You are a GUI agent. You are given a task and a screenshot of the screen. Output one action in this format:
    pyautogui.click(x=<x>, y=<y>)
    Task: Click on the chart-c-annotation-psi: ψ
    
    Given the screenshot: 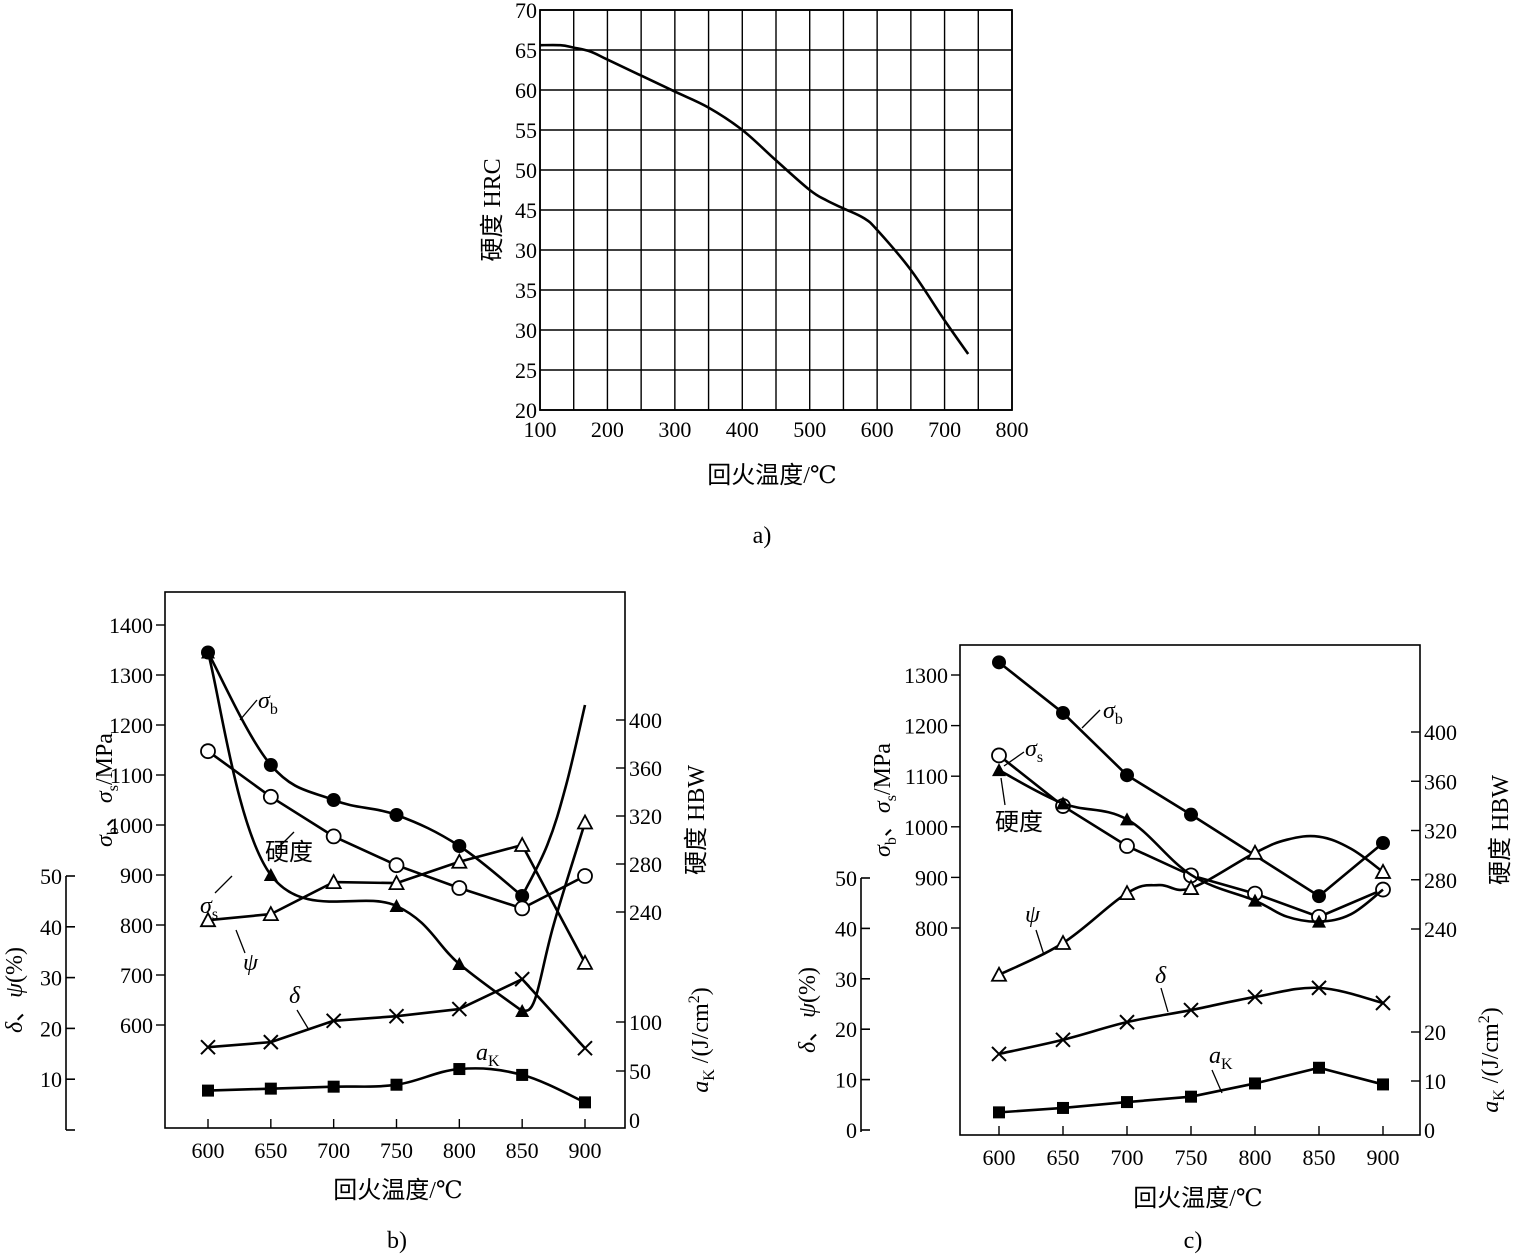 What is the action you would take?
    pyautogui.click(x=1033, y=915)
    